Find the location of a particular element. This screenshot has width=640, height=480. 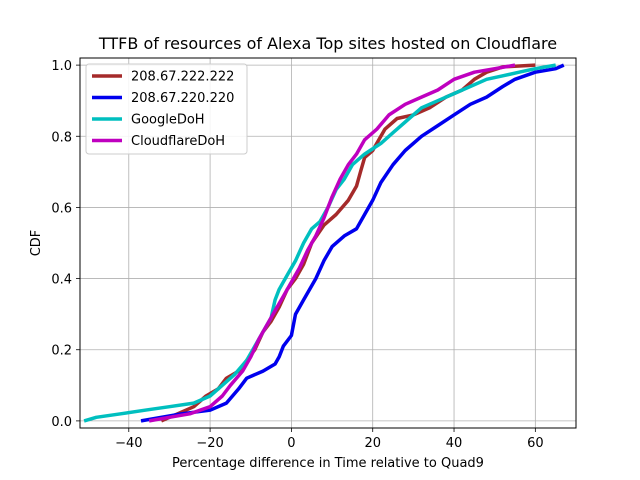

y-tick-label: 0.8 is located at coordinates (61, 137).